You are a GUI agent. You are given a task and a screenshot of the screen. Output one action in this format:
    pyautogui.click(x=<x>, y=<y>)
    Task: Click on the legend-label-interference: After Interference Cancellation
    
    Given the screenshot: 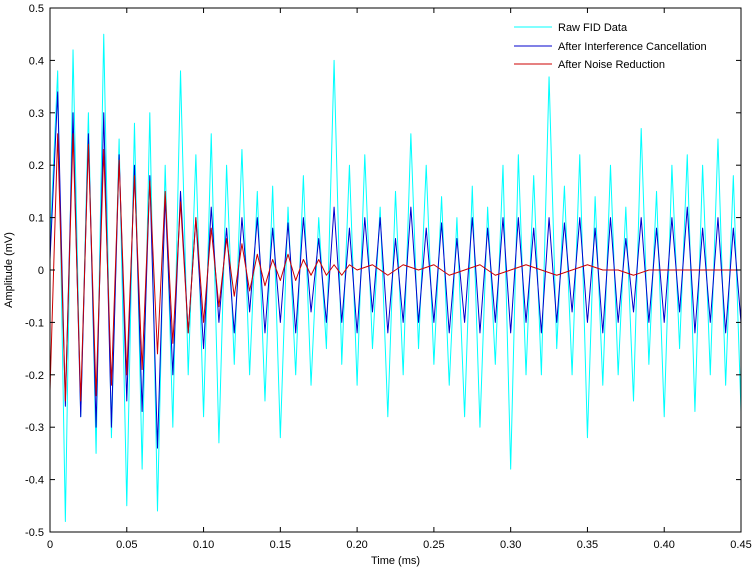 What is the action you would take?
    pyautogui.click(x=632, y=47)
    